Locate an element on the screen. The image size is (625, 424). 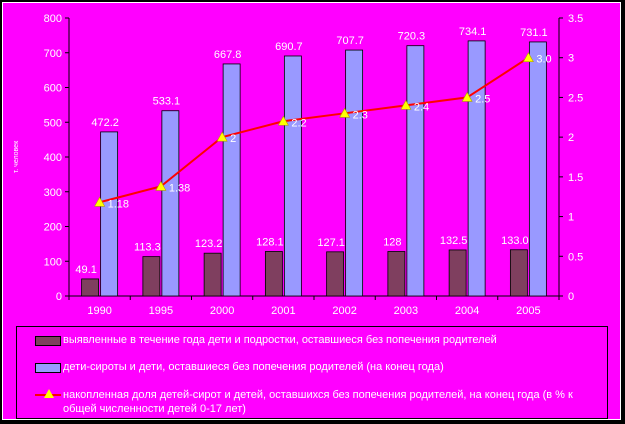
x-tick-label: 1990 is located at coordinates (99, 311).